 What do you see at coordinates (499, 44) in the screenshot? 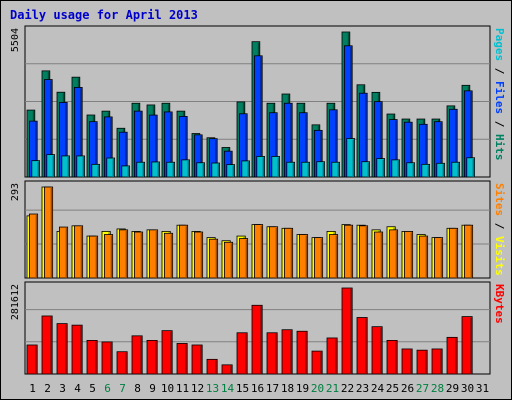
I see `hits-files-pages-legend-part: Pages` at bounding box center [499, 44].